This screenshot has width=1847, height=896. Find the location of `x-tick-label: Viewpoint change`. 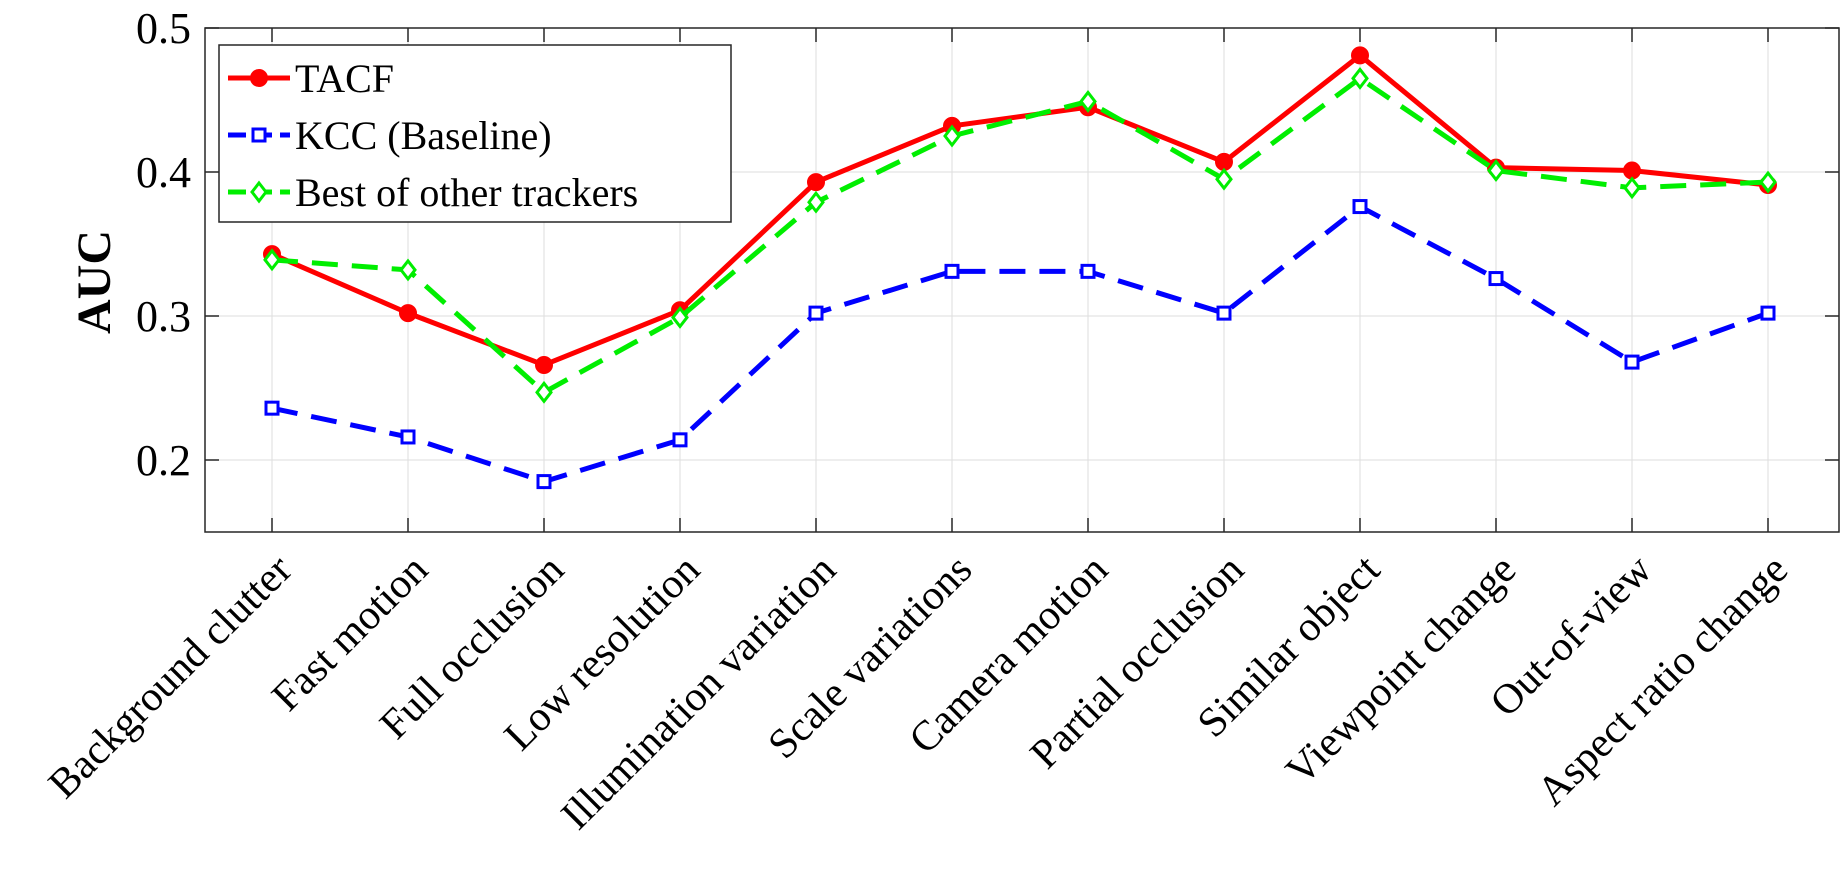

x-tick-label: Viewpoint change is located at coordinates (1401, 671).